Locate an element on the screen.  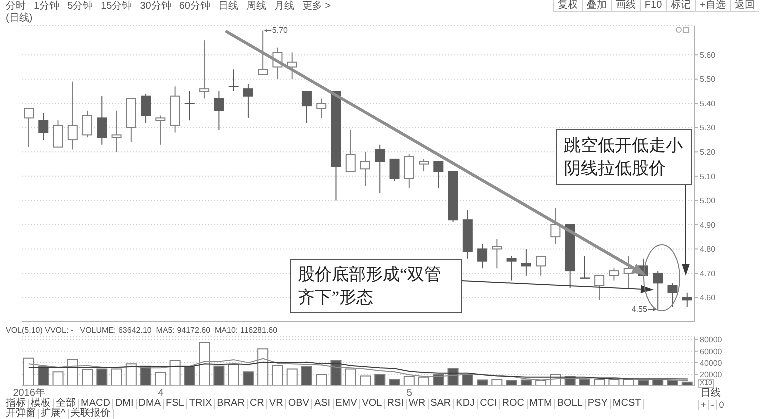
text: 画线 is located at coordinates (625, 5).